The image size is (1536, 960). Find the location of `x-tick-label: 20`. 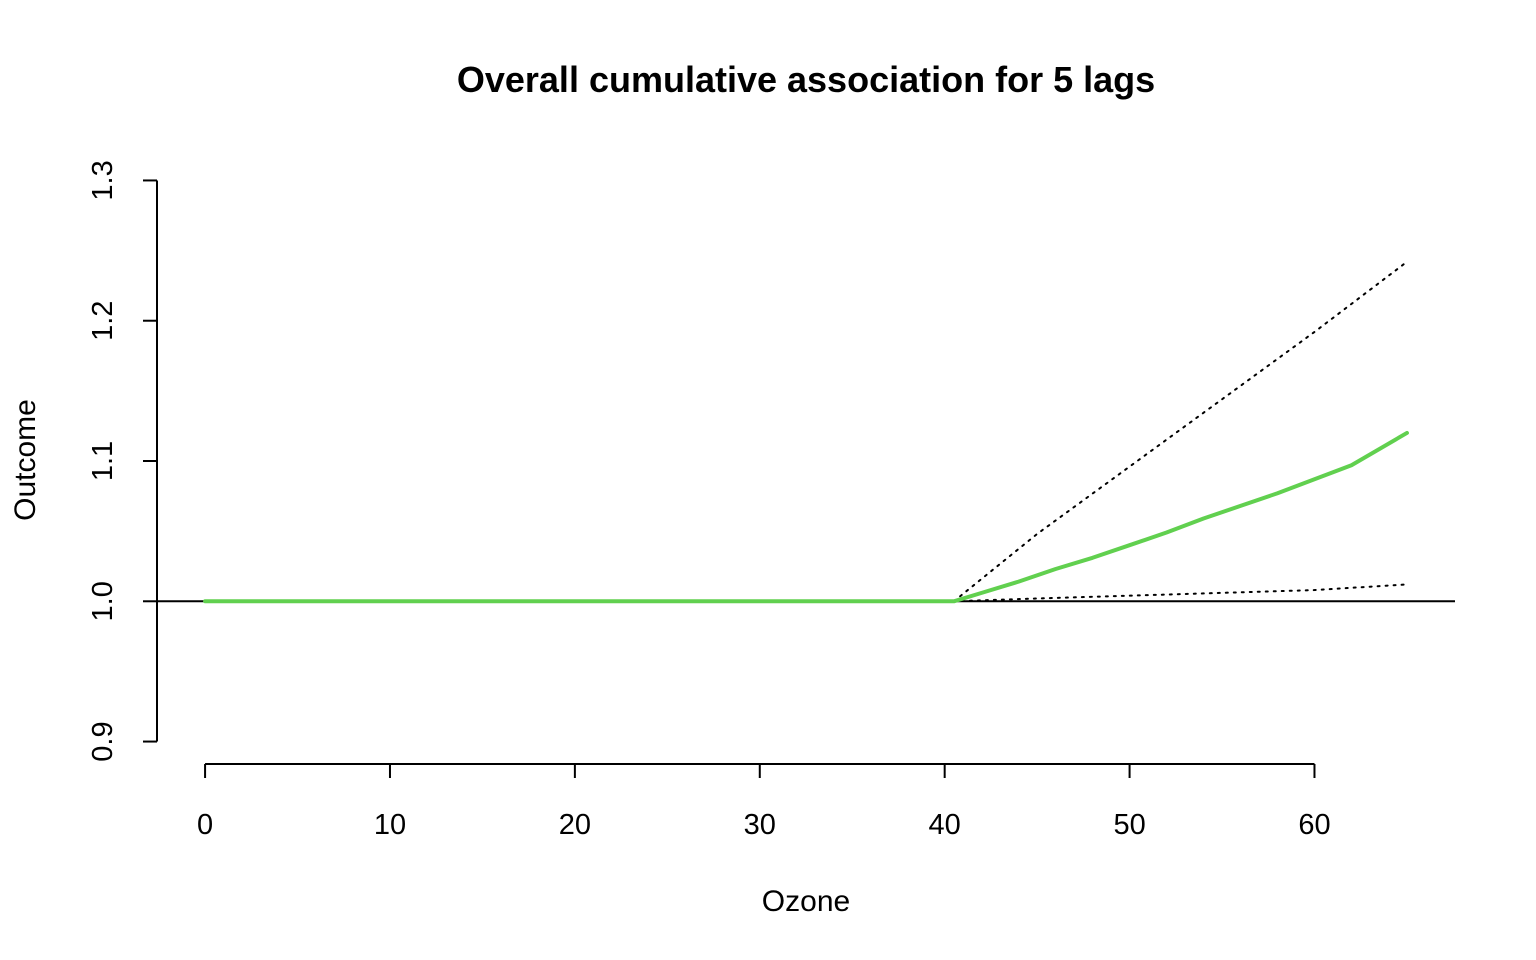

x-tick-label: 20 is located at coordinates (575, 825).